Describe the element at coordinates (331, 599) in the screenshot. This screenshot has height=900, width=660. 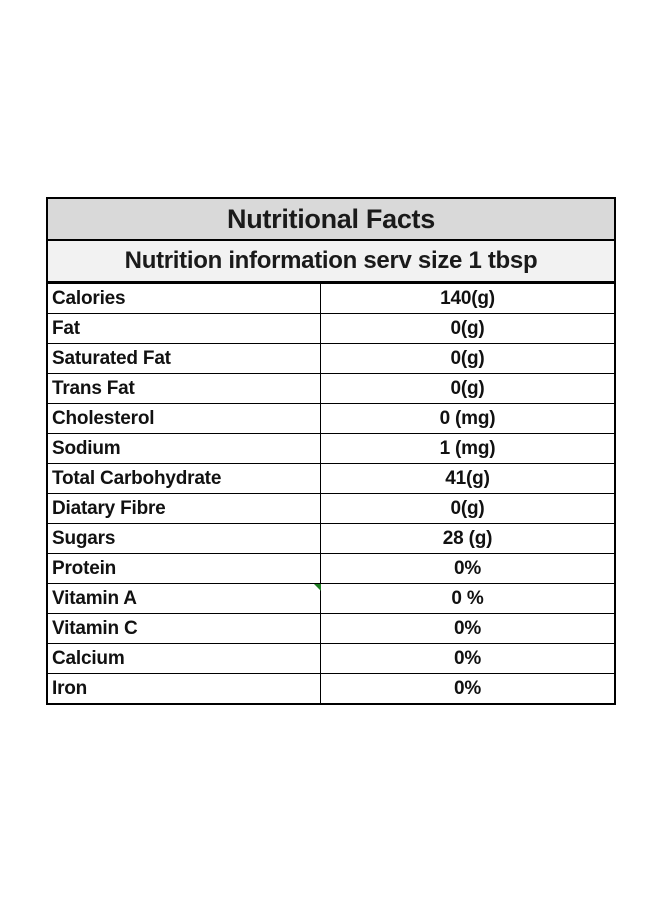
I see `table-row-vitamin-a: Vitamin A 0 %` at that location.